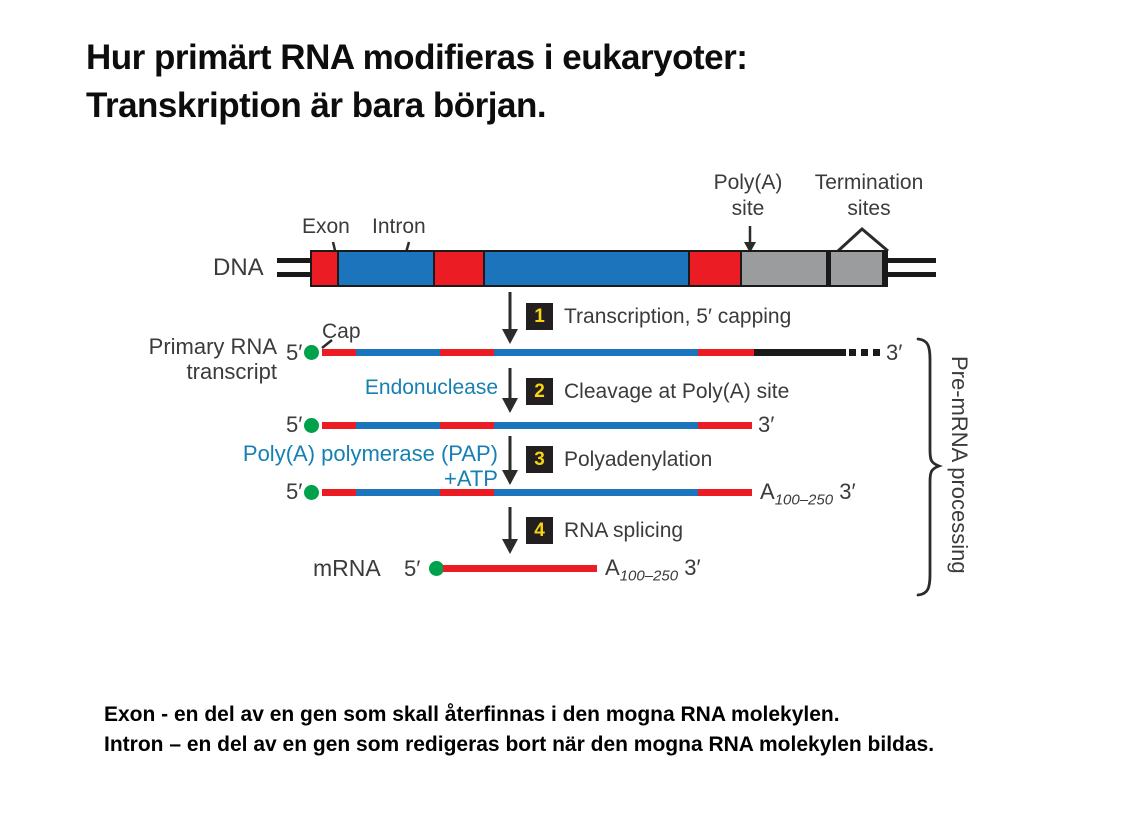 The height and width of the screenshot is (824, 1140). What do you see at coordinates (678, 316) in the screenshot?
I see `step1-label: Transcription, 5′ capping` at bounding box center [678, 316].